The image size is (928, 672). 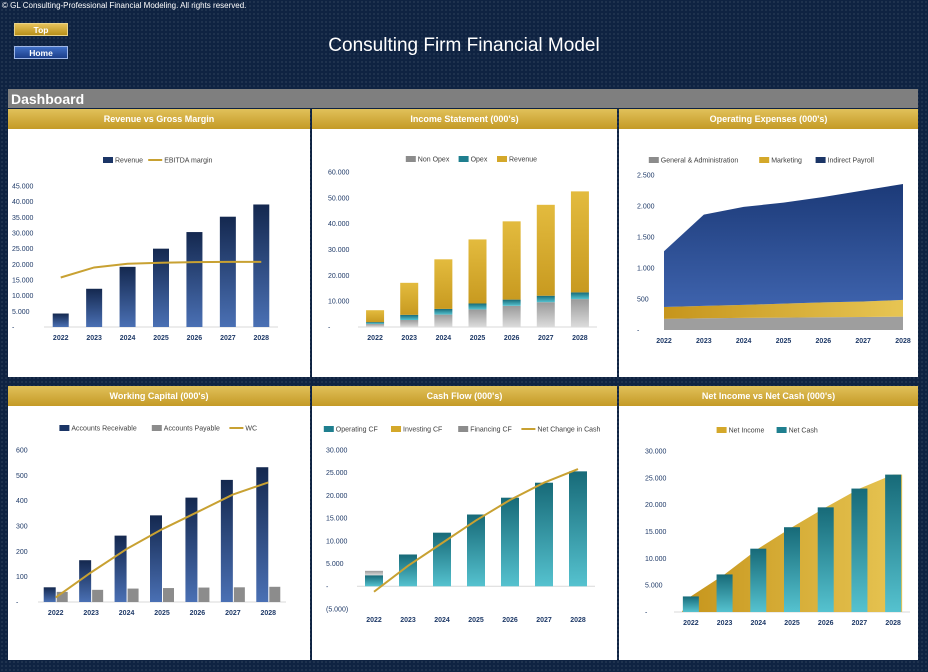 I want to click on wc-line, so click(x=162, y=540).